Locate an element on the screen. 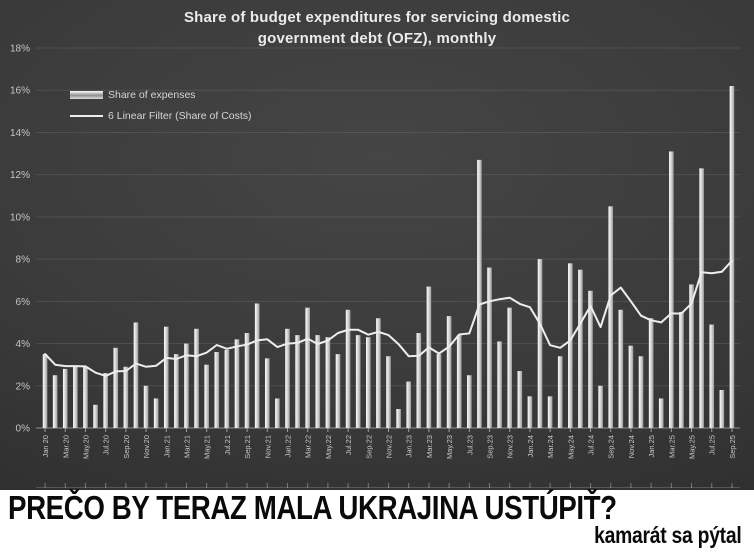 This screenshot has width=754, height=555. svg-text: Nov.22 is located at coordinates (389, 446).